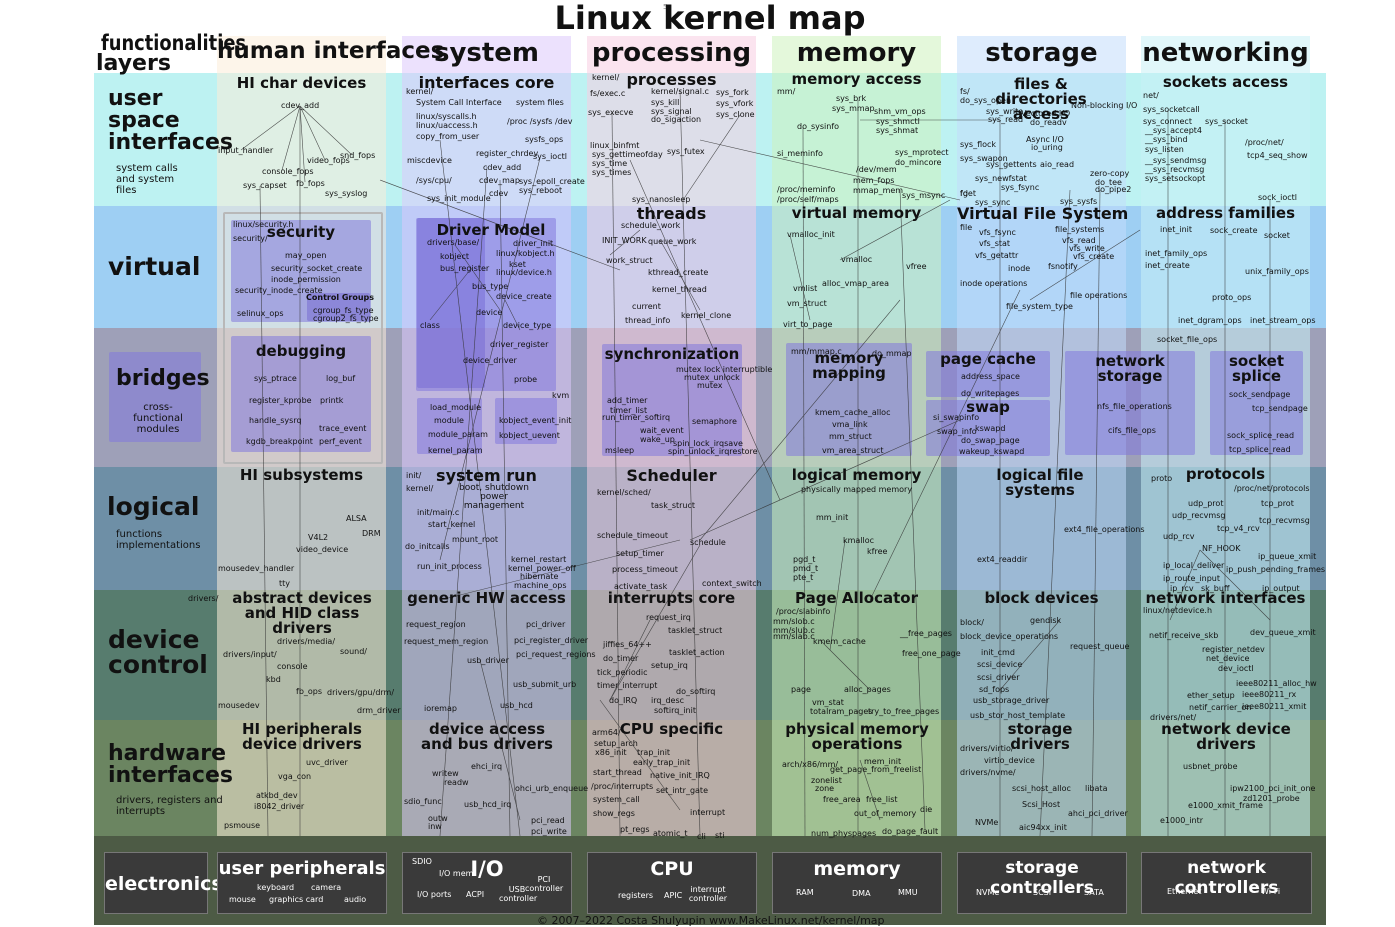 This screenshot has height=927, width=1395. I want to click on cell-virtual-file-system: Virtual File System, so click(1043, 213).